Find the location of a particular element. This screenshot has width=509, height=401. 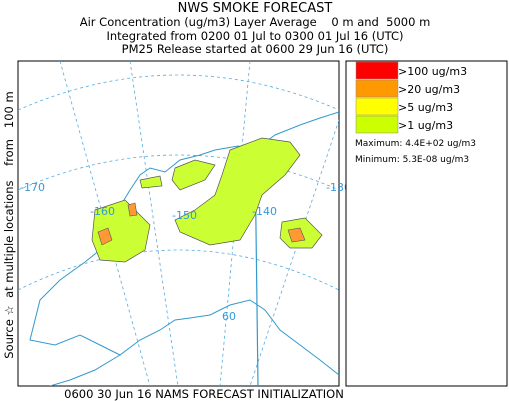

legend-label: >1 ug/m3 is located at coordinates (425, 125).